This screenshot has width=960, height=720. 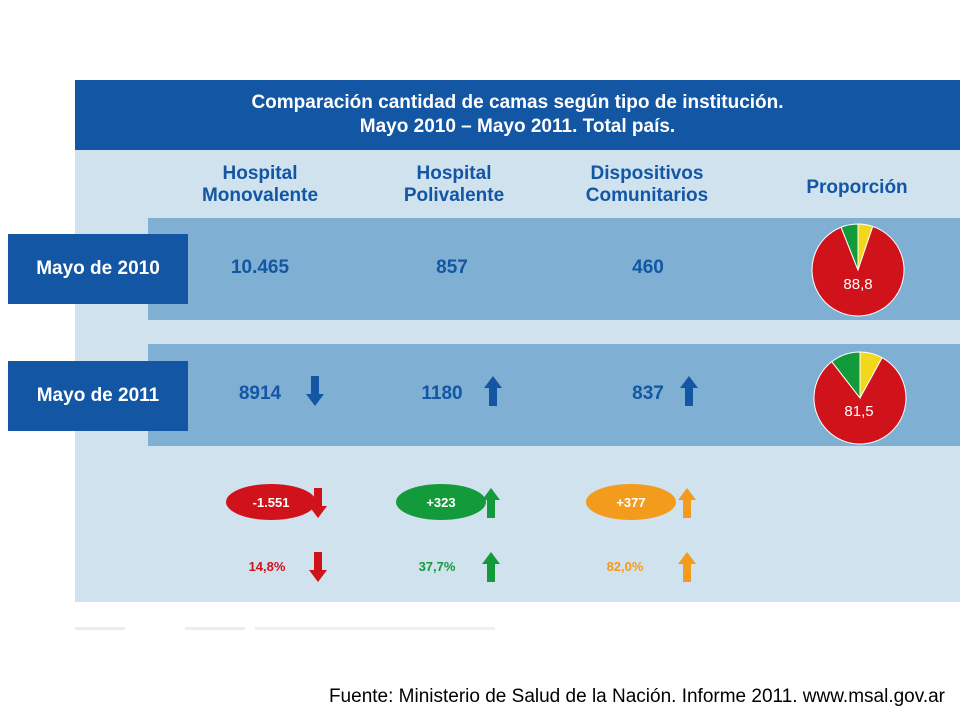 What do you see at coordinates (857, 187) in the screenshot?
I see `column-header-proporcion: Proporción` at bounding box center [857, 187].